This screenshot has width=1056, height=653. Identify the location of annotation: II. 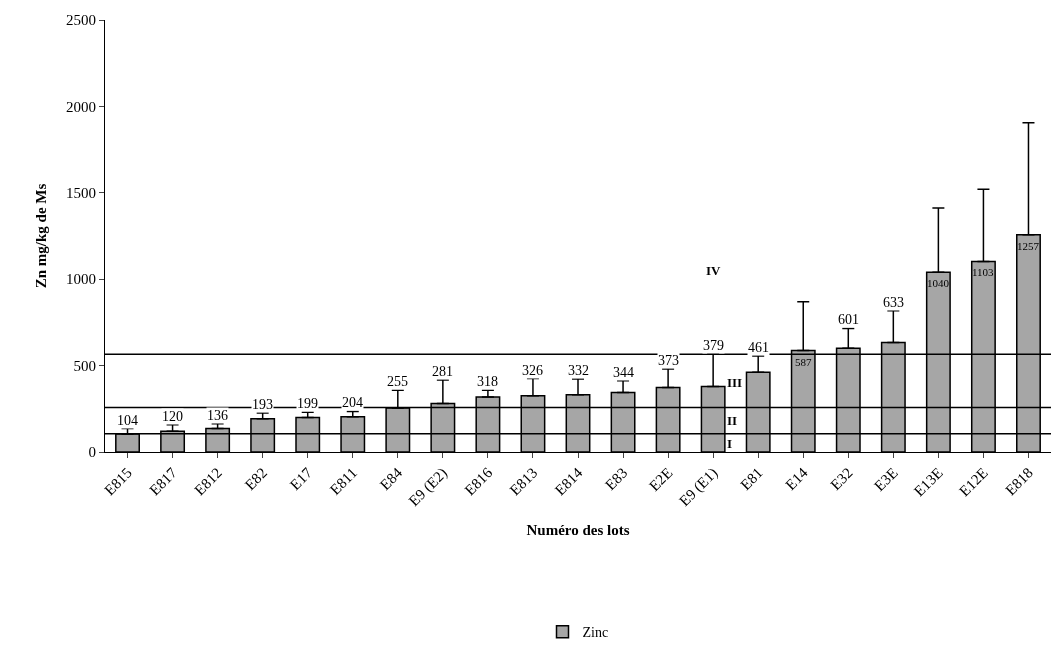
(732, 420).